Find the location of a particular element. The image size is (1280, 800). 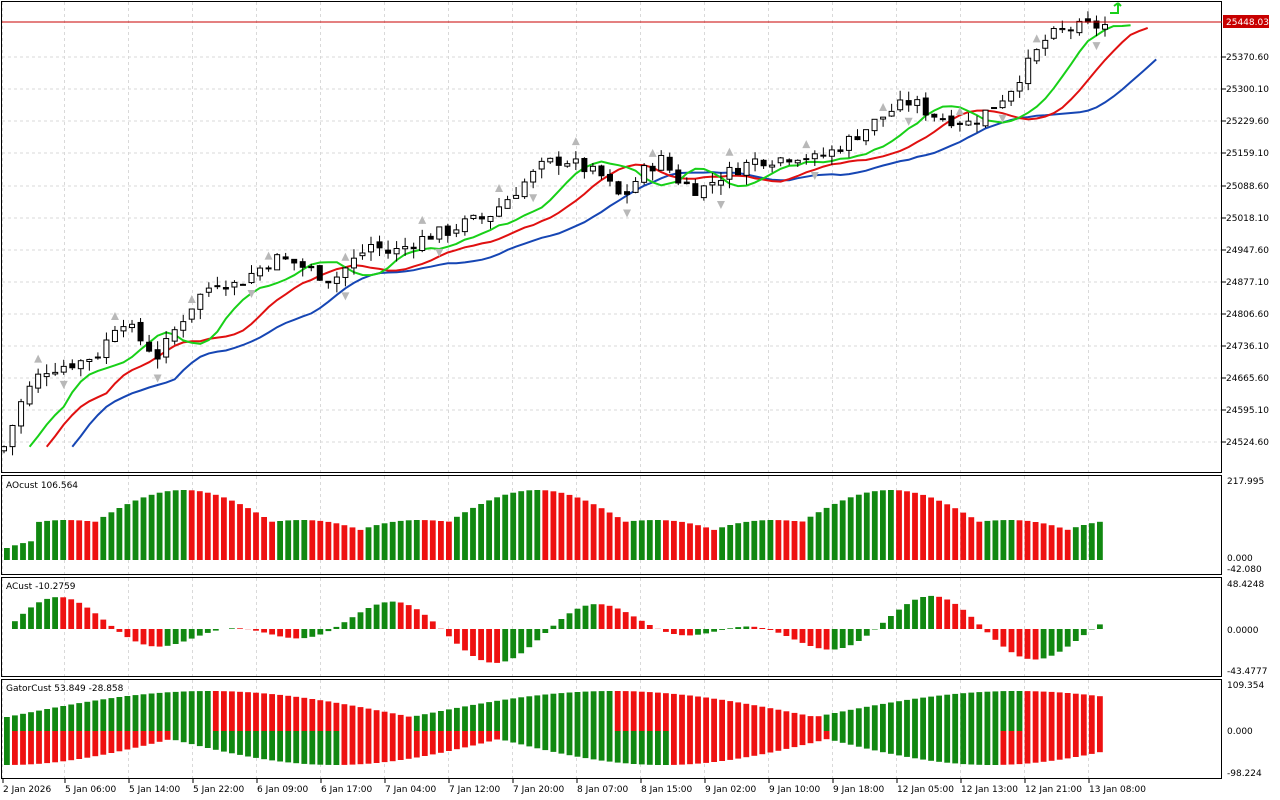

time-tick-label: 9 Jan 10:00 is located at coordinates (795, 790).